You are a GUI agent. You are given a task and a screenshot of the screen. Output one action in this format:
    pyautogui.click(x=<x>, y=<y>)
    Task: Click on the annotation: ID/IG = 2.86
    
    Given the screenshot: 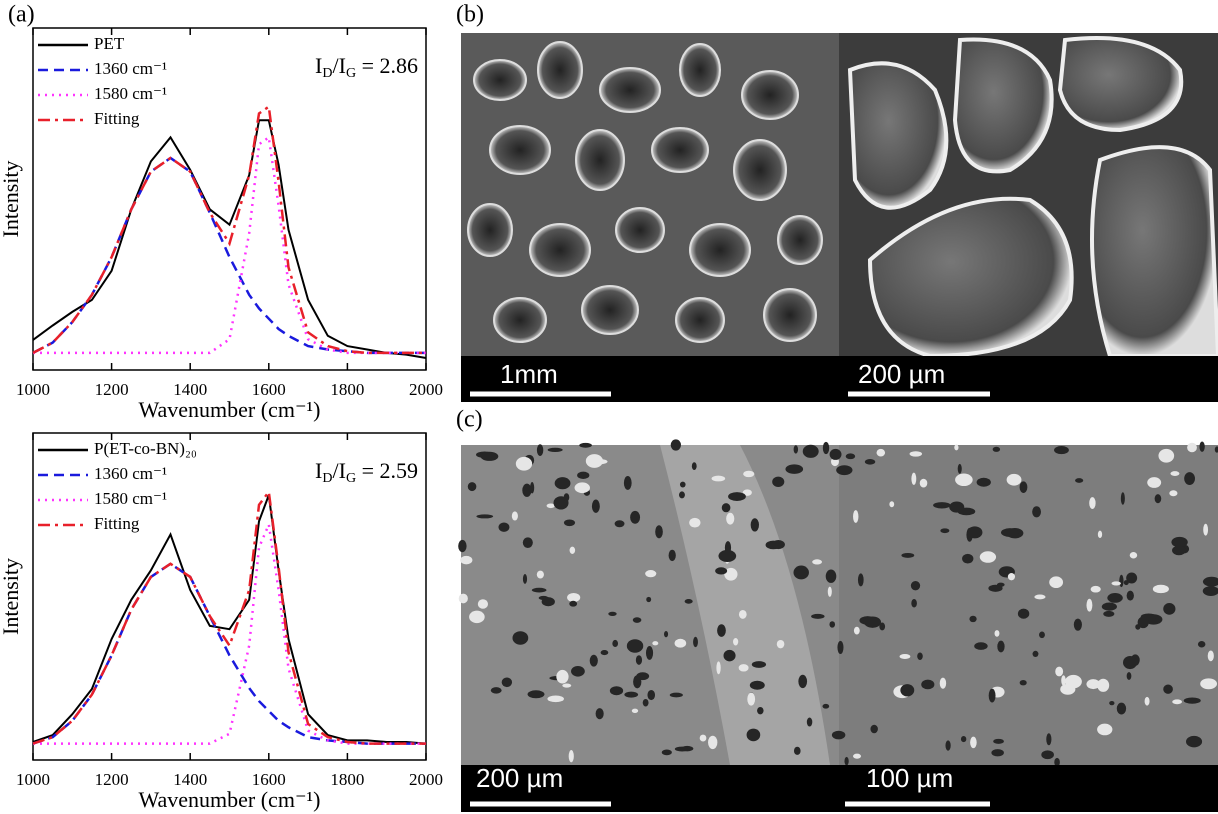 What is the action you would take?
    pyautogui.click(x=366, y=67)
    